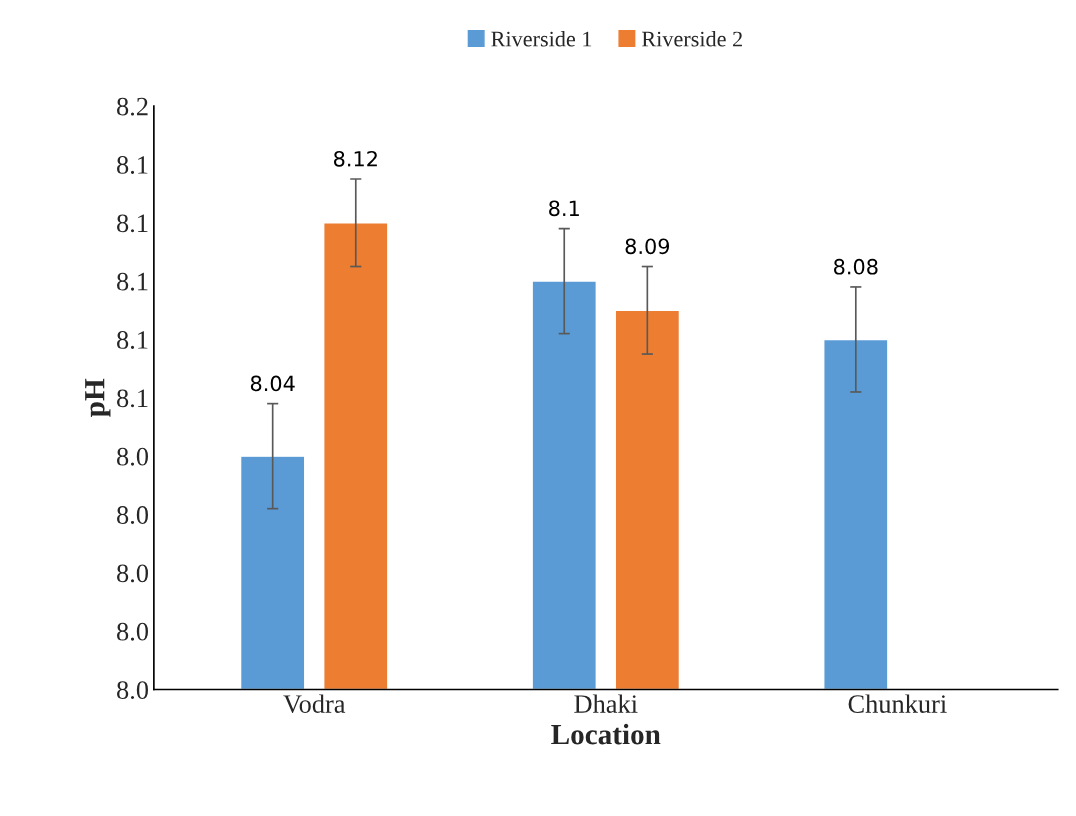 The height and width of the screenshot is (816, 1076). I want to click on data-label: 8.1, so click(564, 208).